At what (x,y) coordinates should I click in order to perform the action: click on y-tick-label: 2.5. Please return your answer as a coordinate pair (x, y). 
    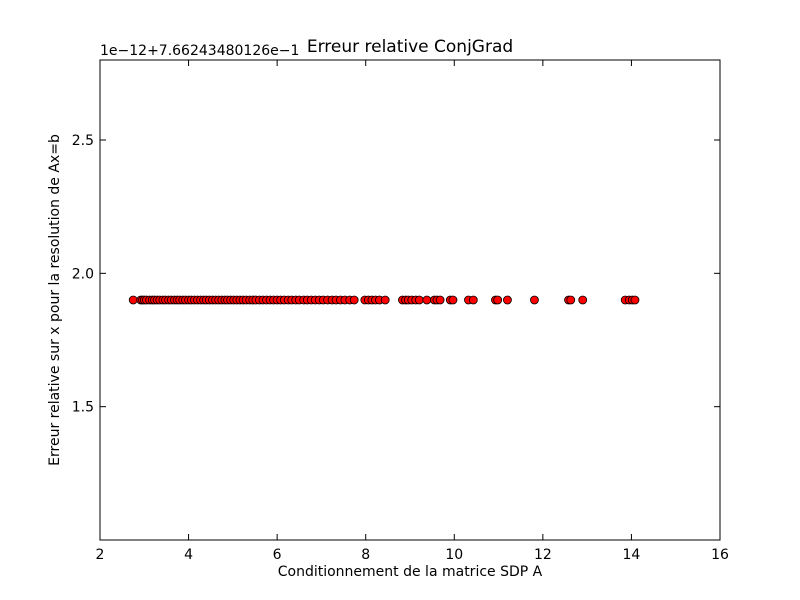
    Looking at the image, I should click on (83, 141).